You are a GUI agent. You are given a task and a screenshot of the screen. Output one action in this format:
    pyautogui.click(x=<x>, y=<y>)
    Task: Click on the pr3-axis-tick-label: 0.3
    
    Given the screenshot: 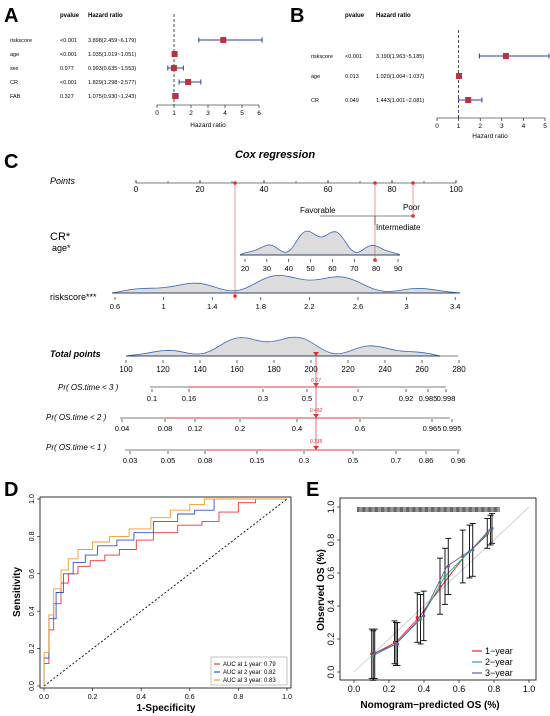 What is the action you would take?
    pyautogui.click(x=263, y=398)
    